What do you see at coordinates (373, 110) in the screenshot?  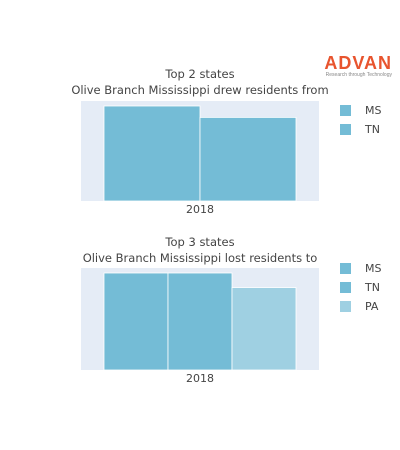 I see `legend-label-ms-1: MS` at bounding box center [373, 110].